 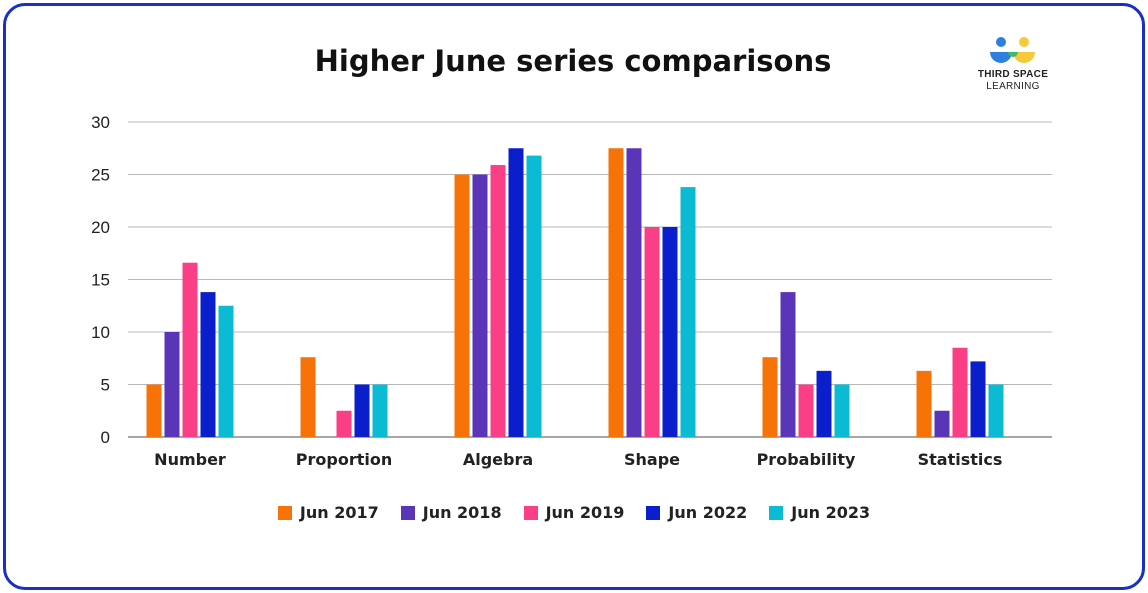 I want to click on x-category-label: Probability, so click(x=806, y=459).